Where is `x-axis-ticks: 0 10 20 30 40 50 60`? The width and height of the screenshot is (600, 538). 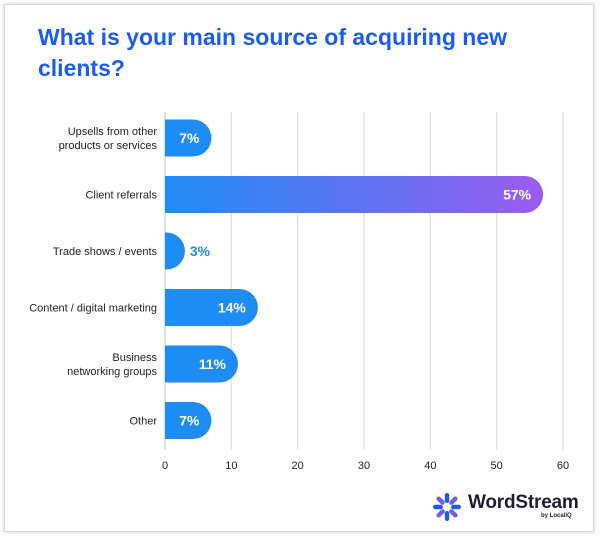
x-axis-ticks: 0 10 20 30 40 50 60 is located at coordinates (365, 466).